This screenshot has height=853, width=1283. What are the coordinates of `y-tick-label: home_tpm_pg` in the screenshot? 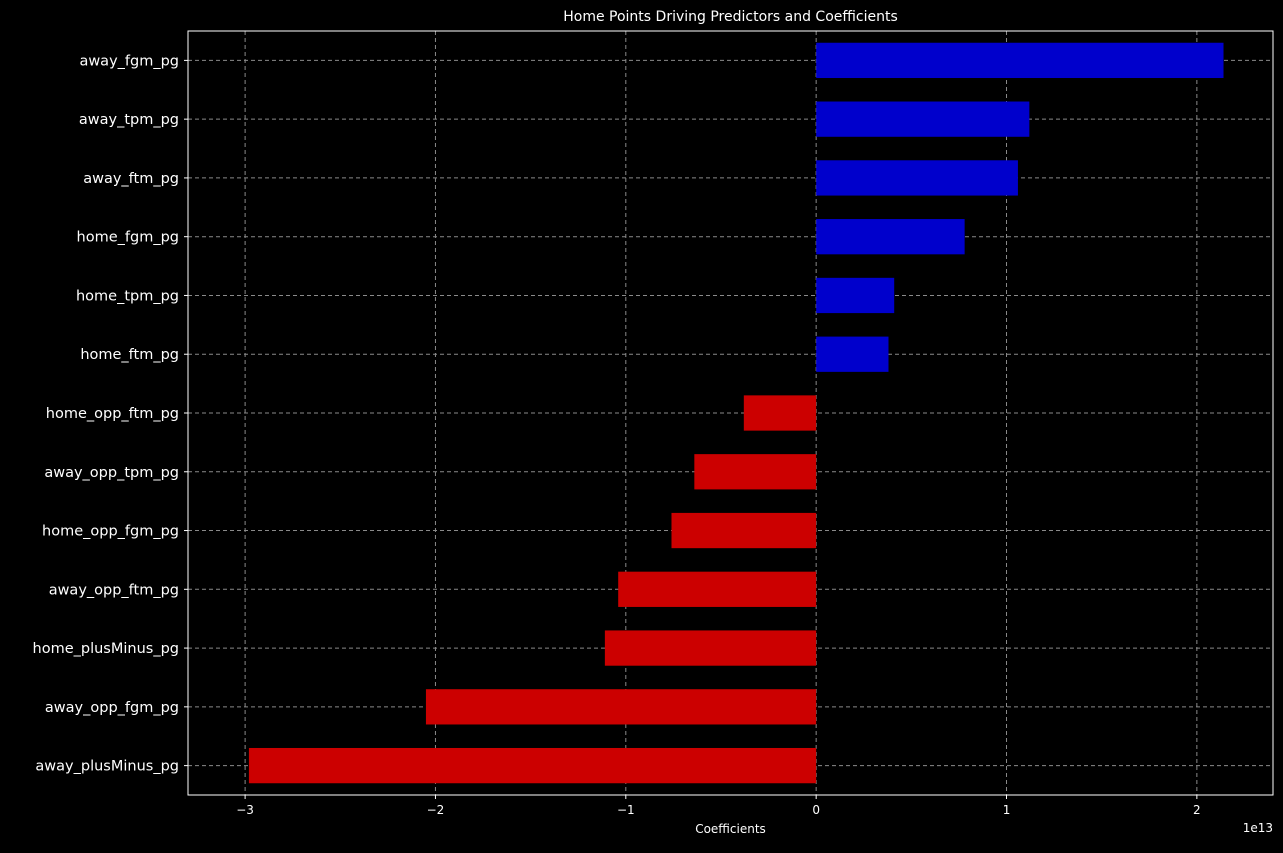 It's located at (127, 296).